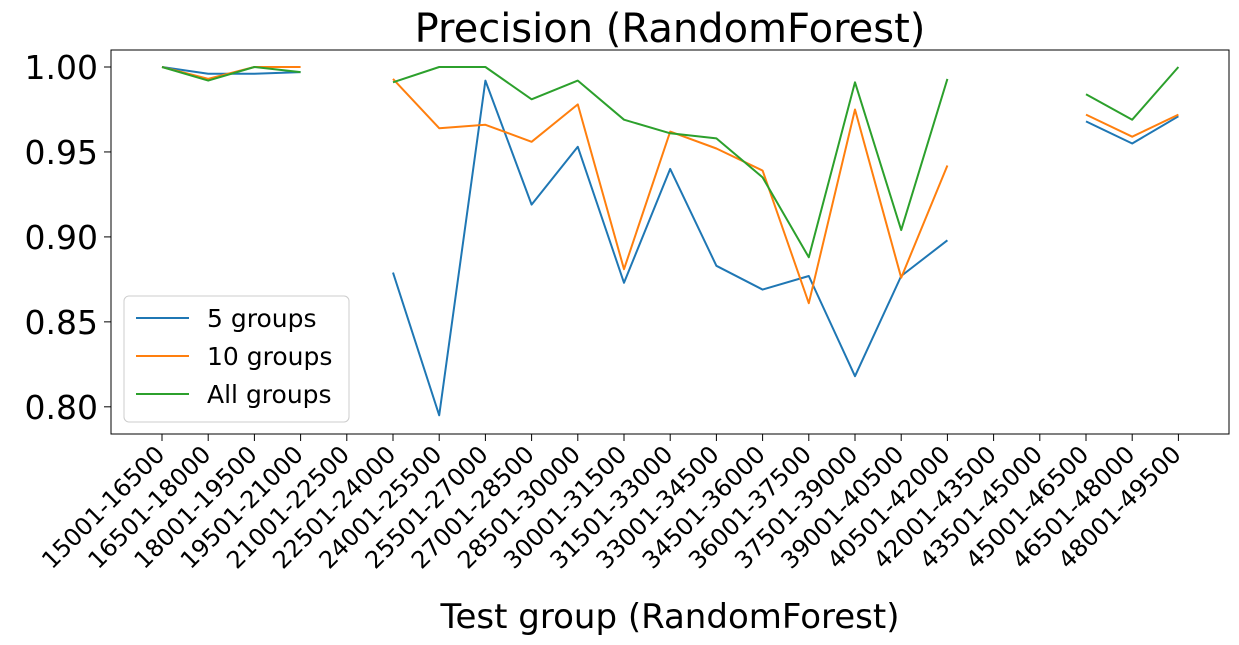 The height and width of the screenshot is (645, 1239). I want to click on legend-label: 5 groups, so click(262, 318).